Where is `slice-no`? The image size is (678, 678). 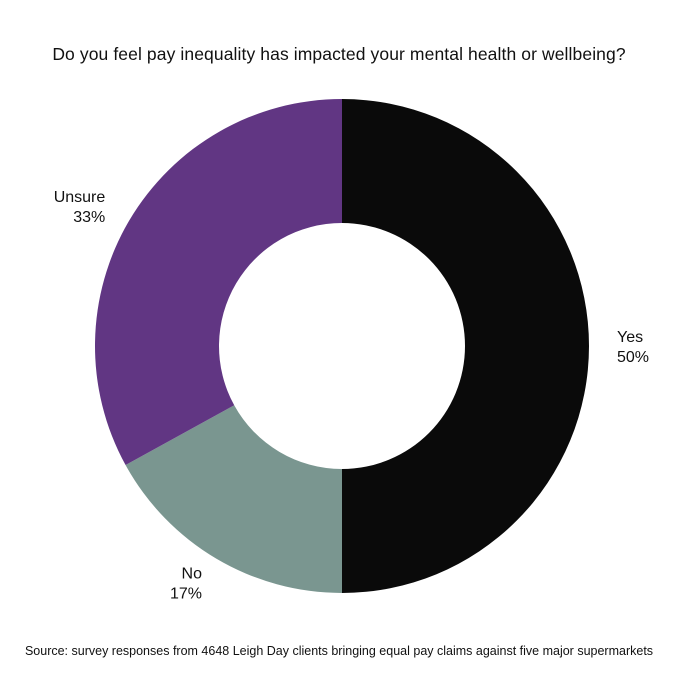 slice-no is located at coordinates (234, 499).